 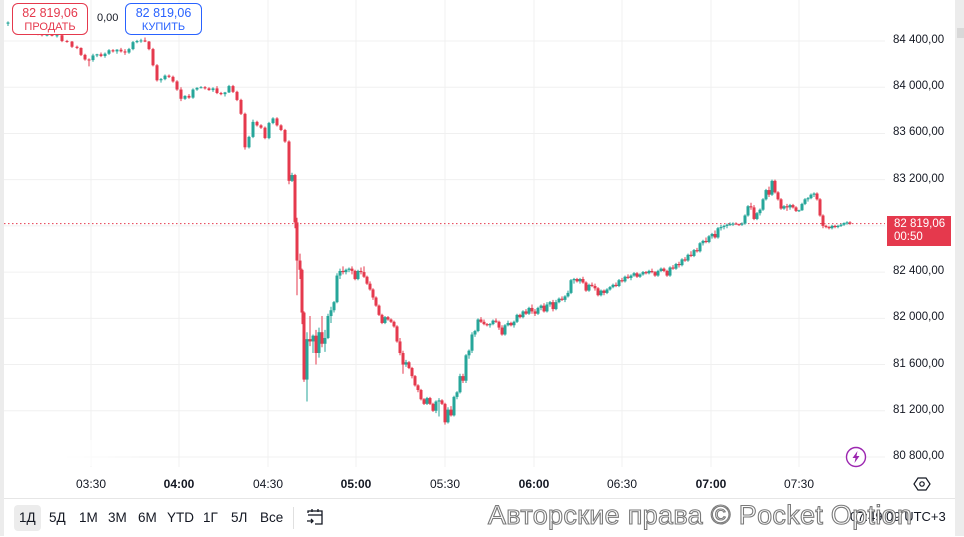 I want to click on sell-label: ПРОДАТЬ, so click(x=50, y=27).